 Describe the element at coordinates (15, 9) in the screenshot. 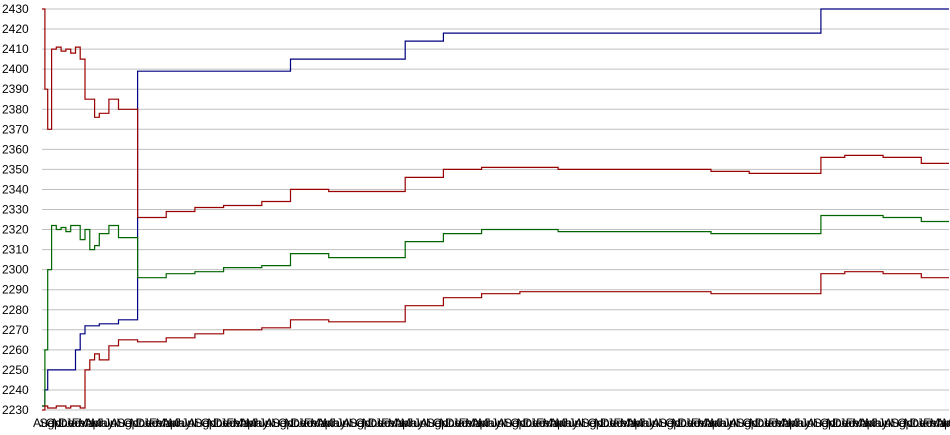

I see `y-tick-label: 2430` at that location.